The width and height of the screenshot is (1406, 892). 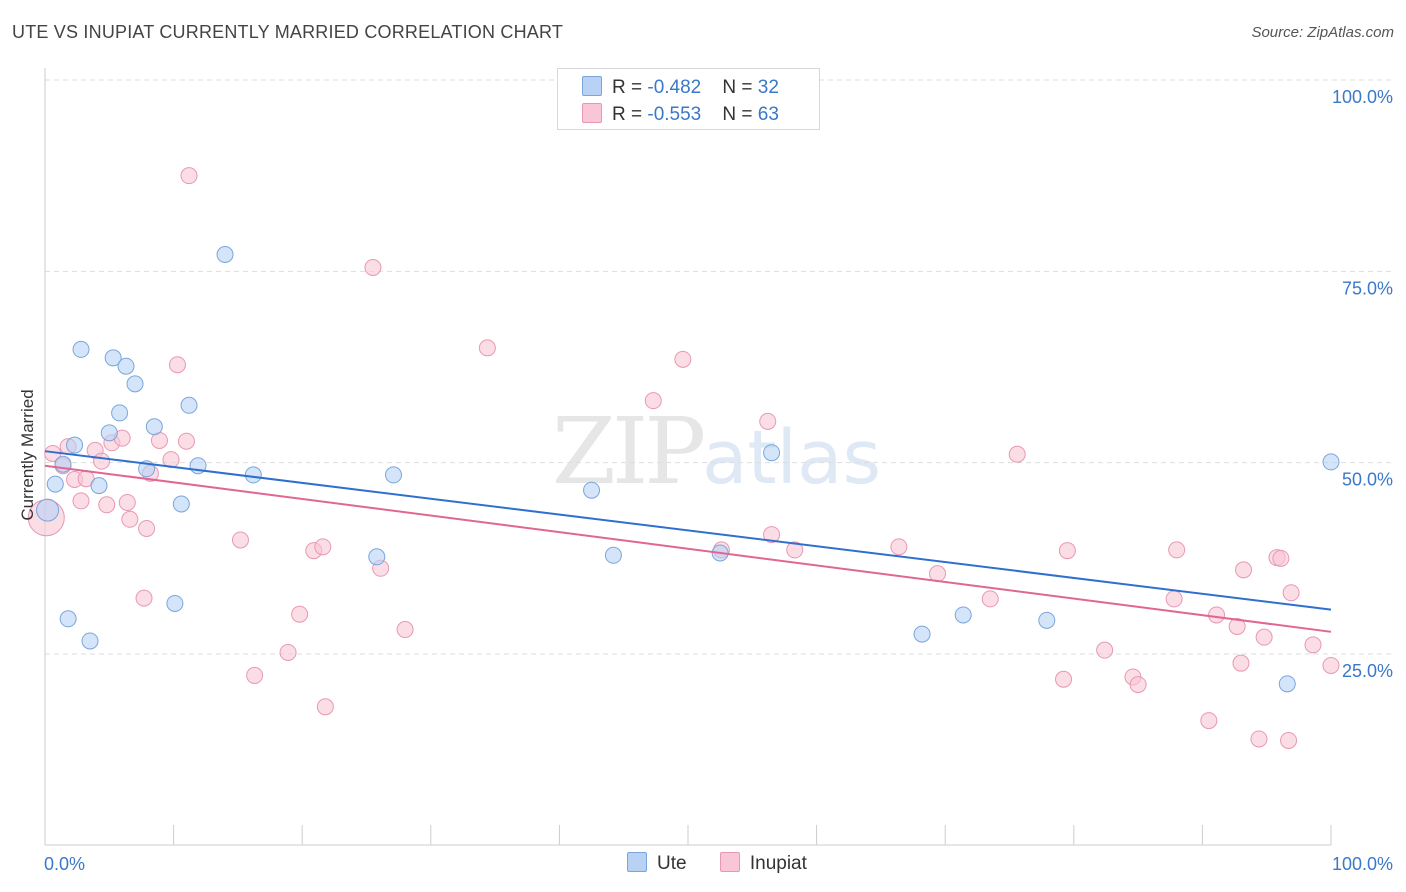 What do you see at coordinates (1322, 32) in the screenshot?
I see `chart-source: Source: ZipAtlas.com` at bounding box center [1322, 32].